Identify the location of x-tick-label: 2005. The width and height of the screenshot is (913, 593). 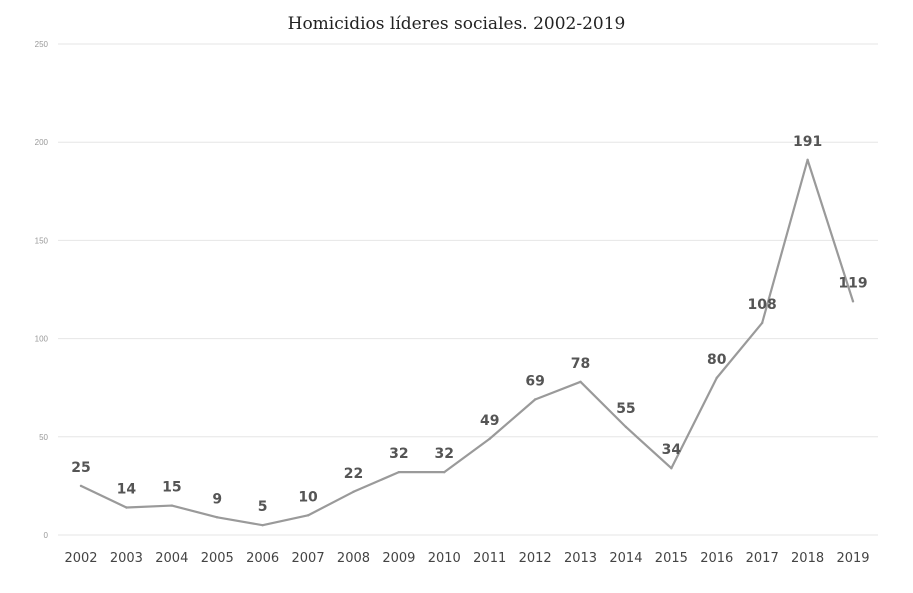
(217, 558).